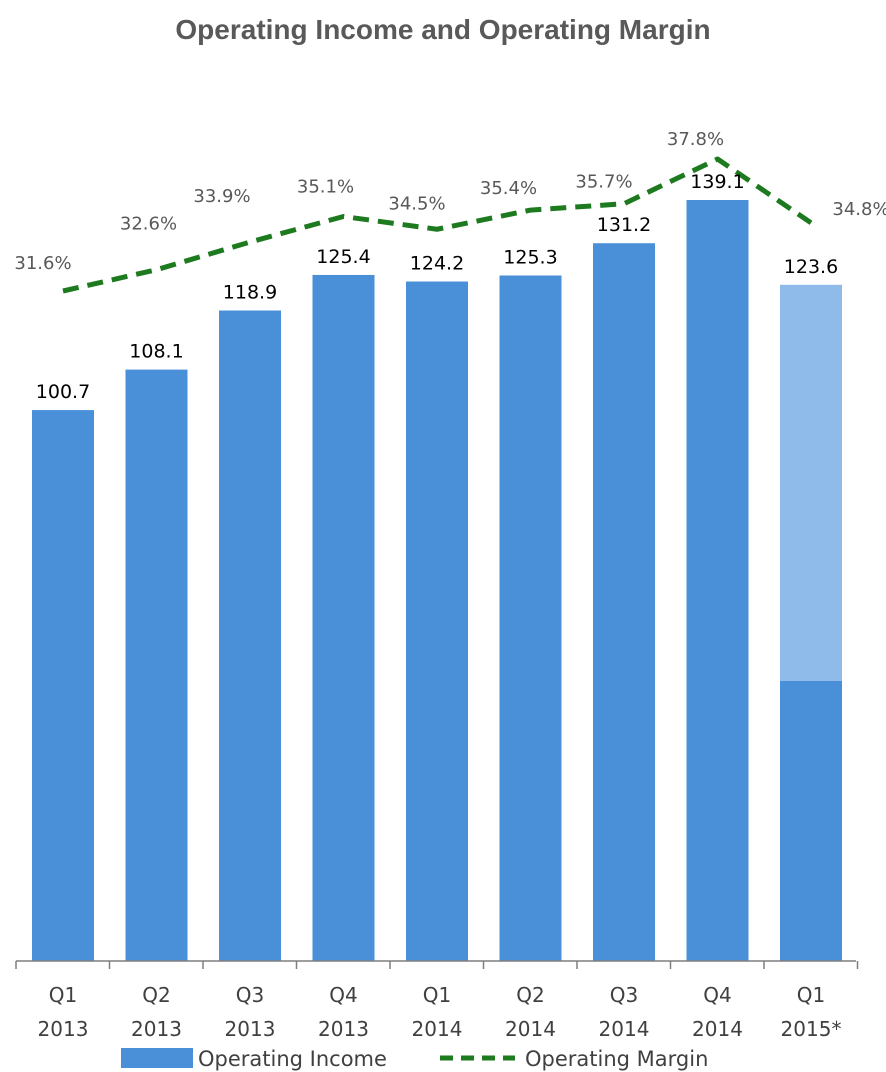 The image size is (886, 1072). I want to click on x-tick-label-quarter-7: Q4, so click(717, 995).